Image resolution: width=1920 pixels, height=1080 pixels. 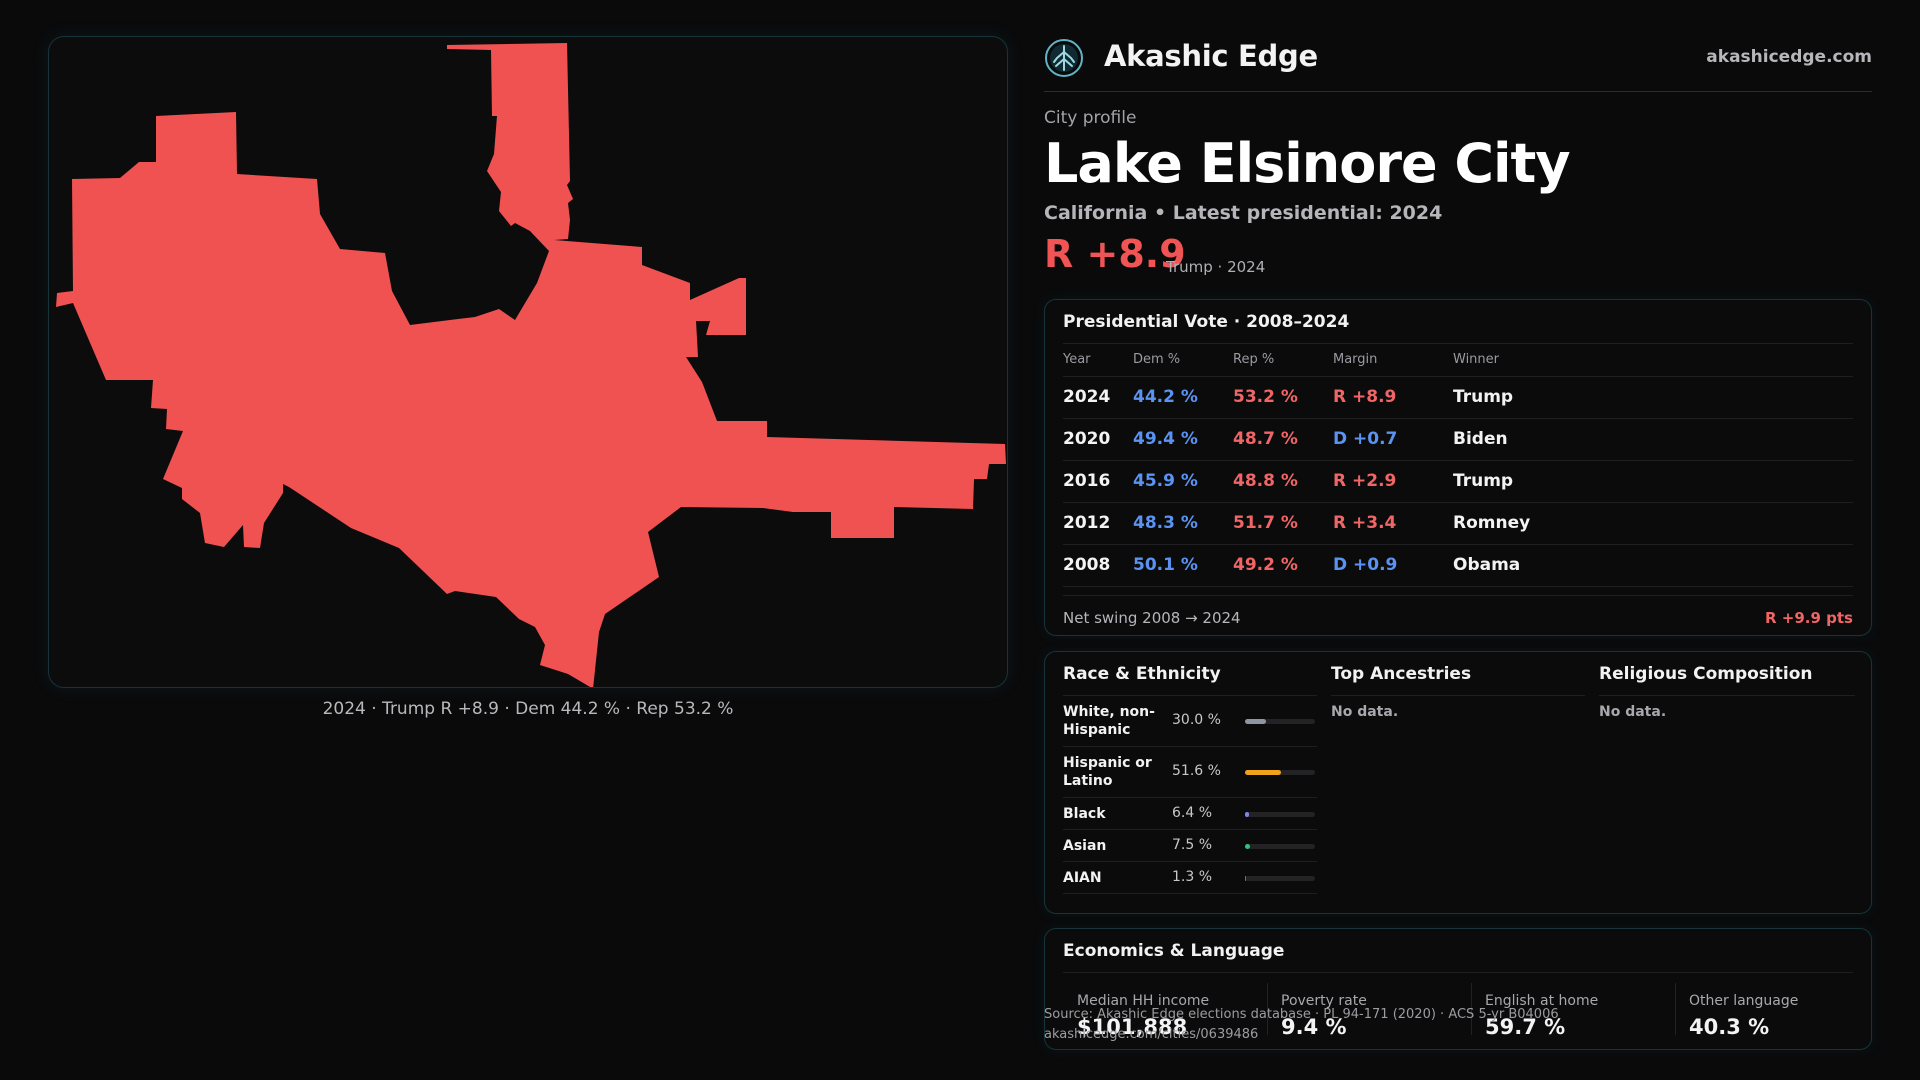 What do you see at coordinates (1183, 360) in the screenshot?
I see `col-dem: Dem %` at bounding box center [1183, 360].